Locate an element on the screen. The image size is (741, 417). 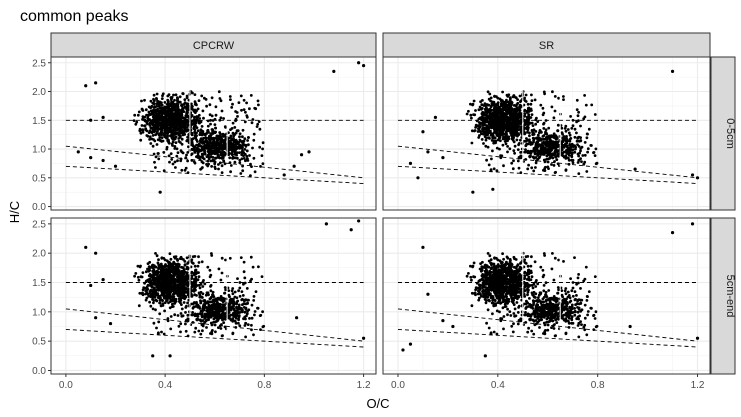
facet-strip-row is located at coordinates (723, 296).